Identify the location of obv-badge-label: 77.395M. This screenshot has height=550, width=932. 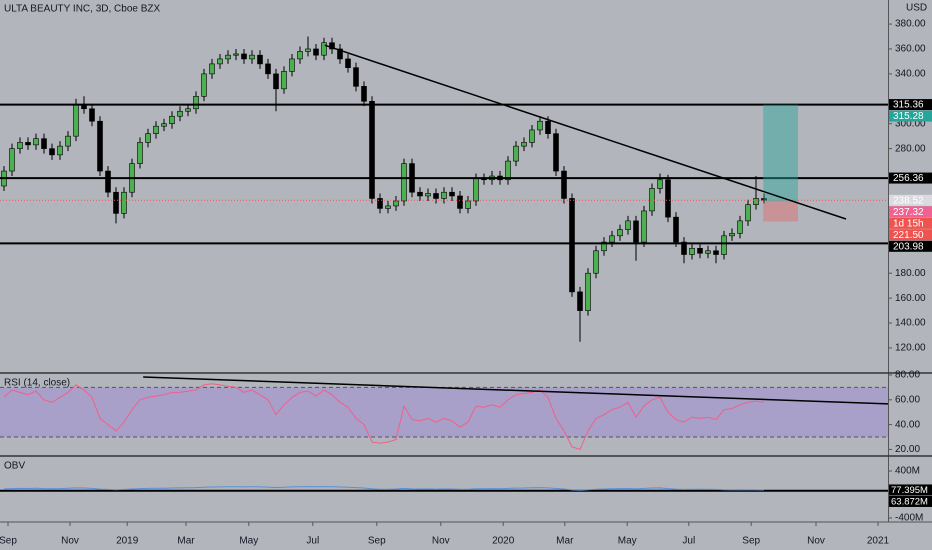
(909, 490).